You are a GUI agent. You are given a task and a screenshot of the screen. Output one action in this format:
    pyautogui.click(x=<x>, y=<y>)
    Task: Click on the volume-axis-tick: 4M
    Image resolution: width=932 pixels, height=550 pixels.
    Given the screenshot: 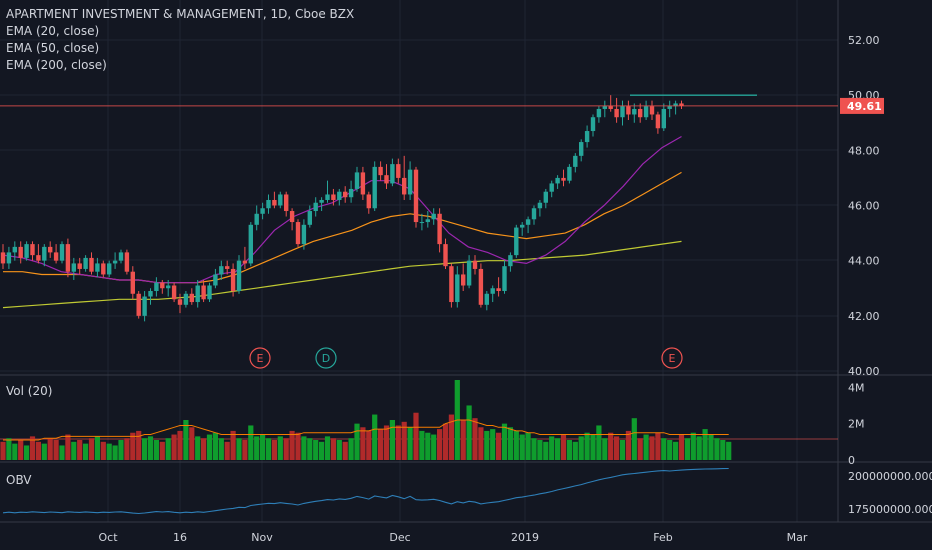 What is the action you would take?
    pyautogui.click(x=856, y=387)
    